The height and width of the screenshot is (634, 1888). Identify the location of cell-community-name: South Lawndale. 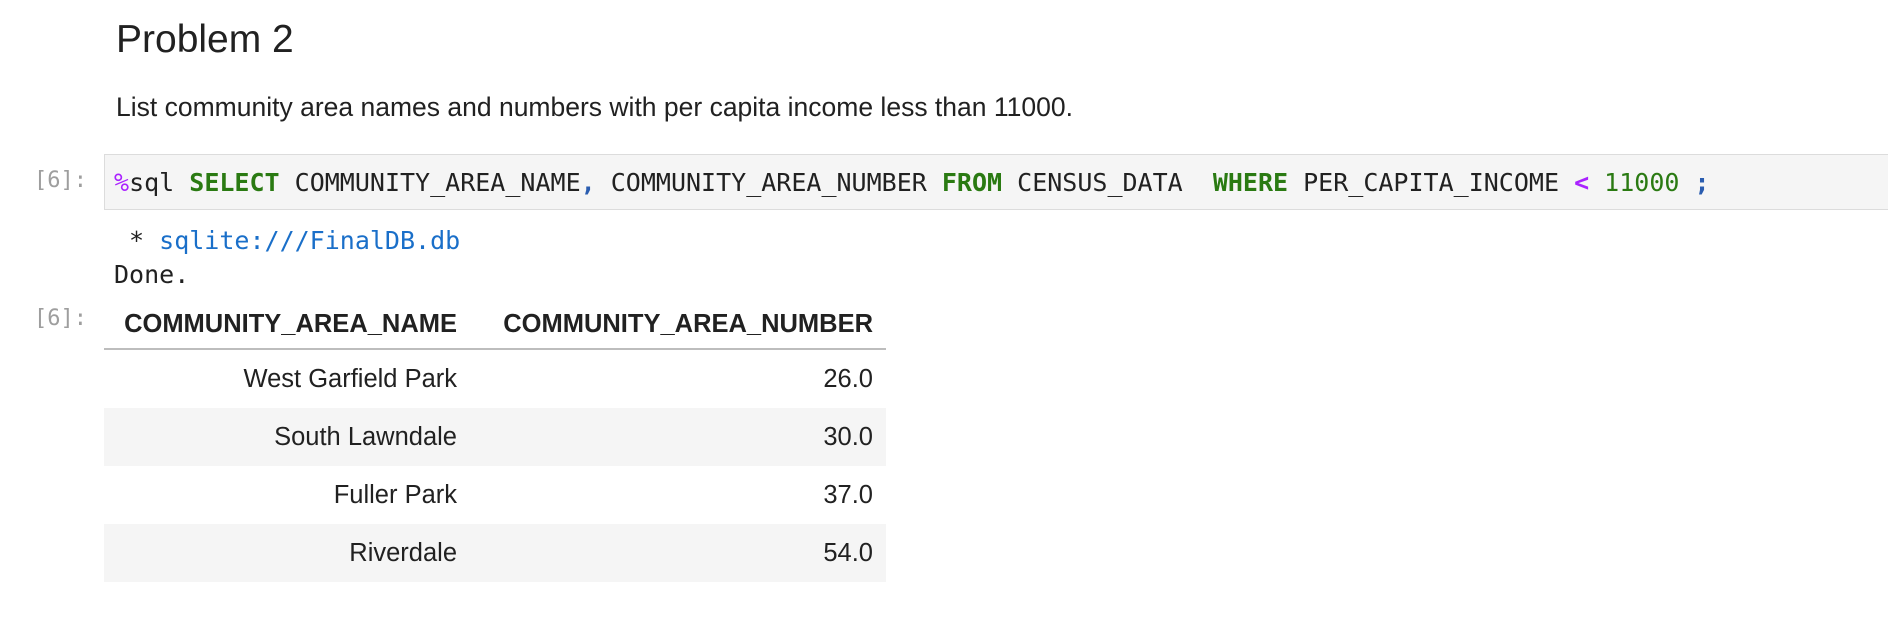
(287, 437).